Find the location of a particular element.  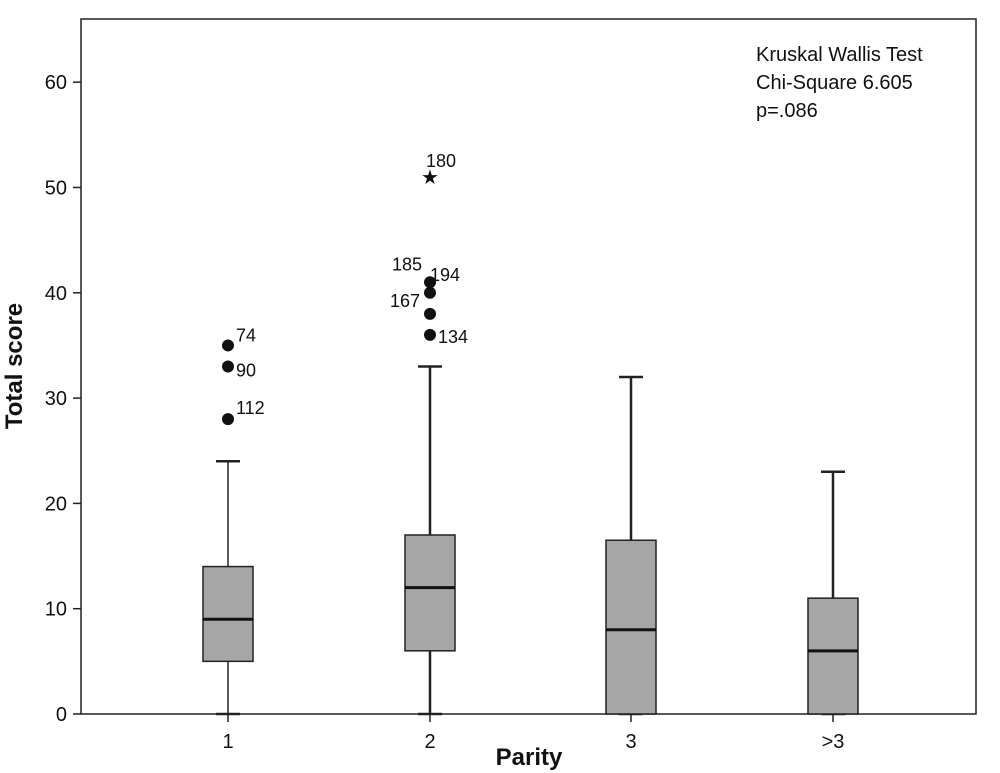

stats-annotation-line-3: p=.086 is located at coordinates (787, 111).